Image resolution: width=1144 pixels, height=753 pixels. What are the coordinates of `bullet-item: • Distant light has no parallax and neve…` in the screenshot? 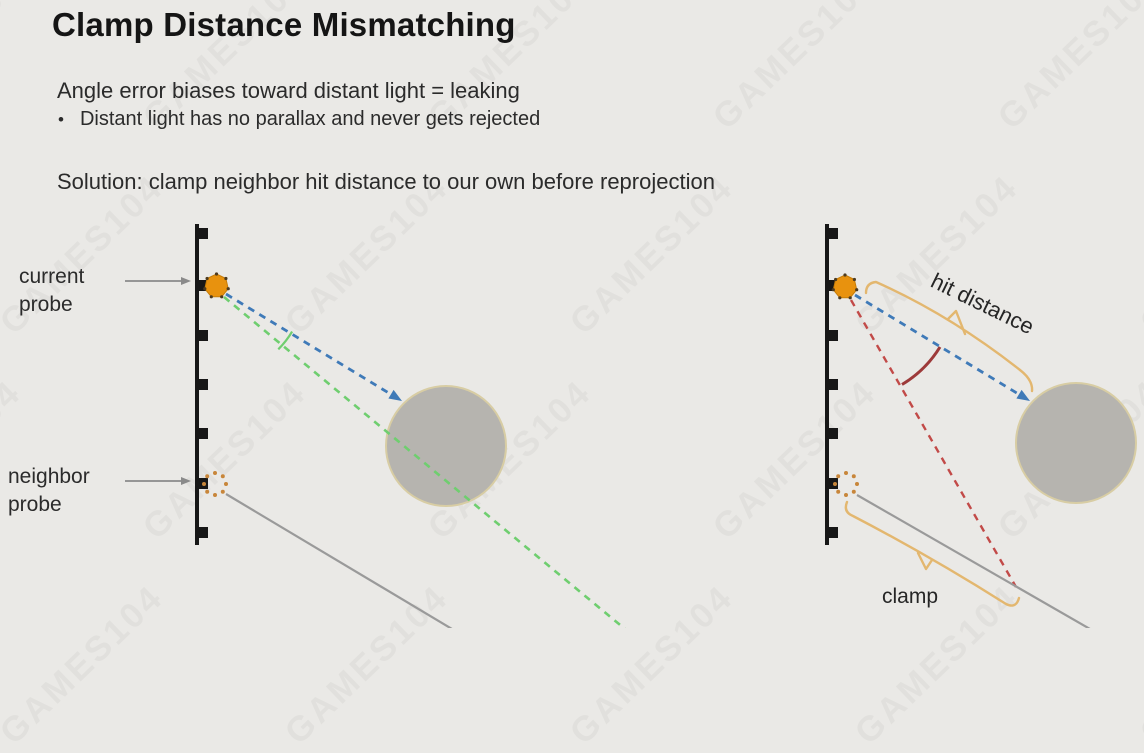 It's located at (299, 119).